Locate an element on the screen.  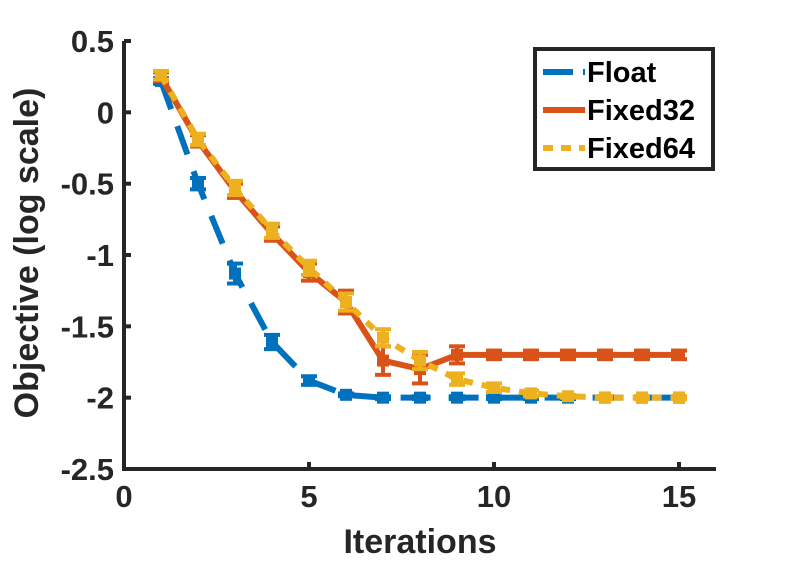
legend-label: Float is located at coordinates (622, 73).